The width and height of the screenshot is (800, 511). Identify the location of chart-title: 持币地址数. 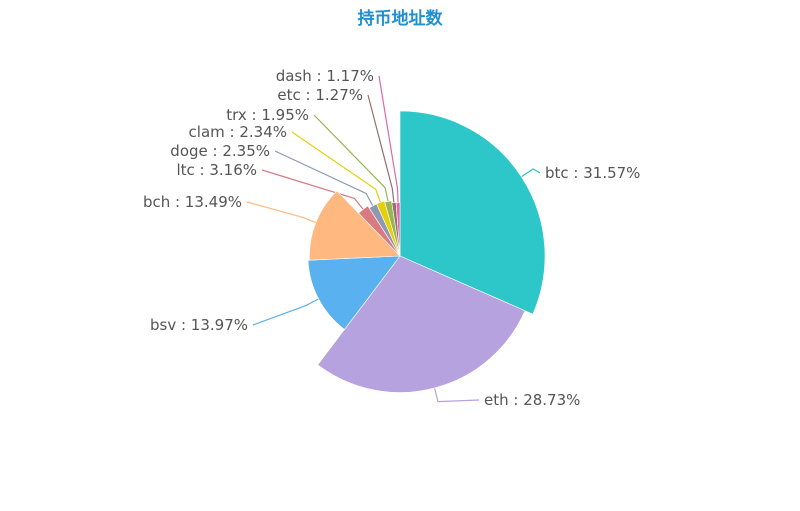
(400, 19).